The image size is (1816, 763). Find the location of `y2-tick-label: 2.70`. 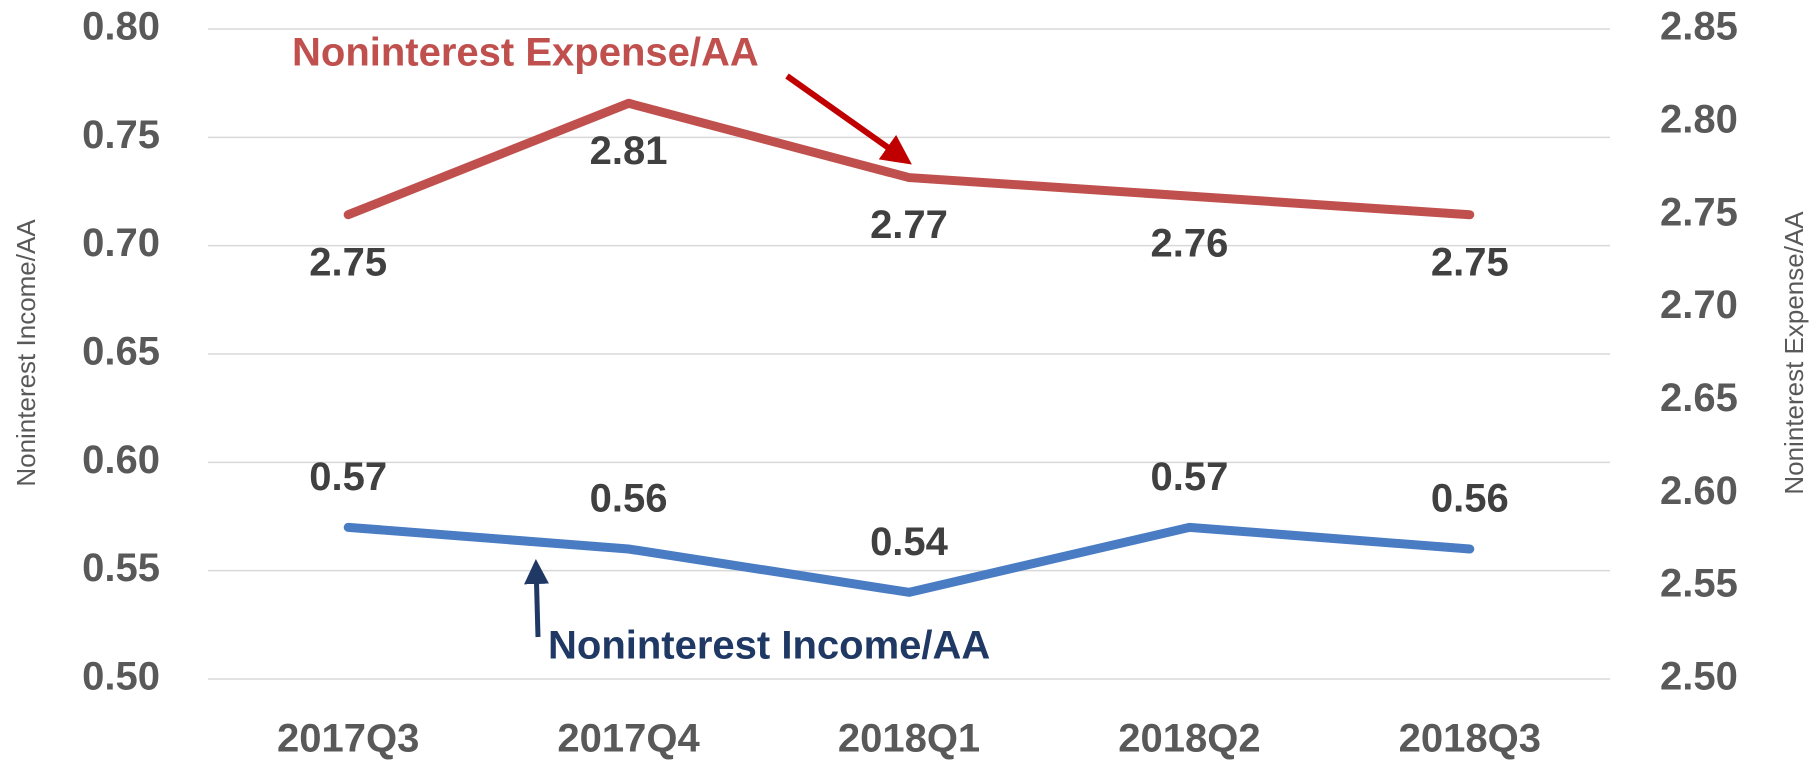

y2-tick-label: 2.70 is located at coordinates (1699, 305).